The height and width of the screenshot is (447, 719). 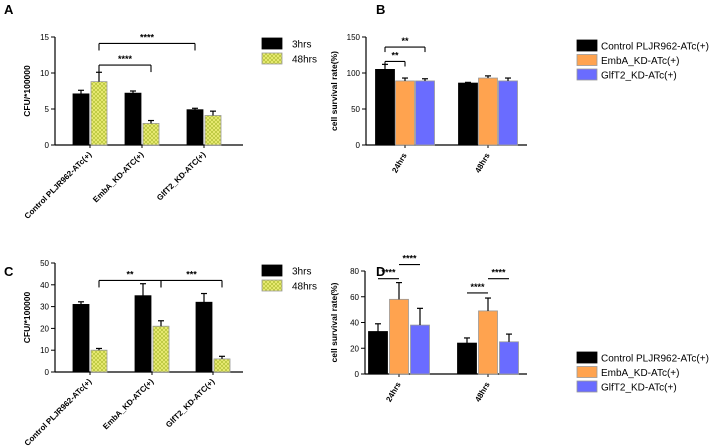 I want to click on y-tick-label: 80, so click(x=354, y=271).